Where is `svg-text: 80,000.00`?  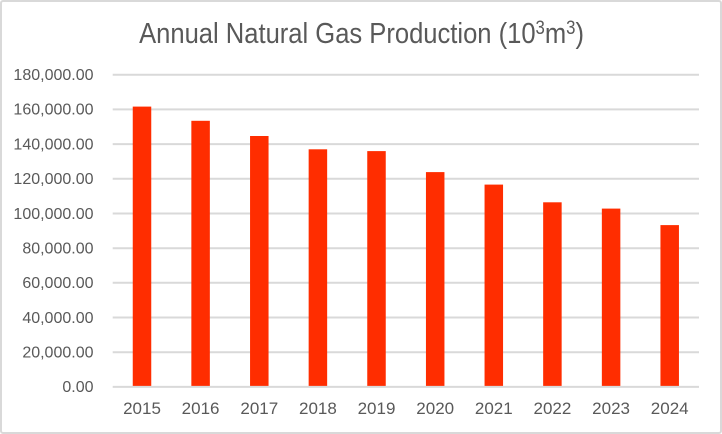
svg-text: 80,000.00 is located at coordinates (57, 249).